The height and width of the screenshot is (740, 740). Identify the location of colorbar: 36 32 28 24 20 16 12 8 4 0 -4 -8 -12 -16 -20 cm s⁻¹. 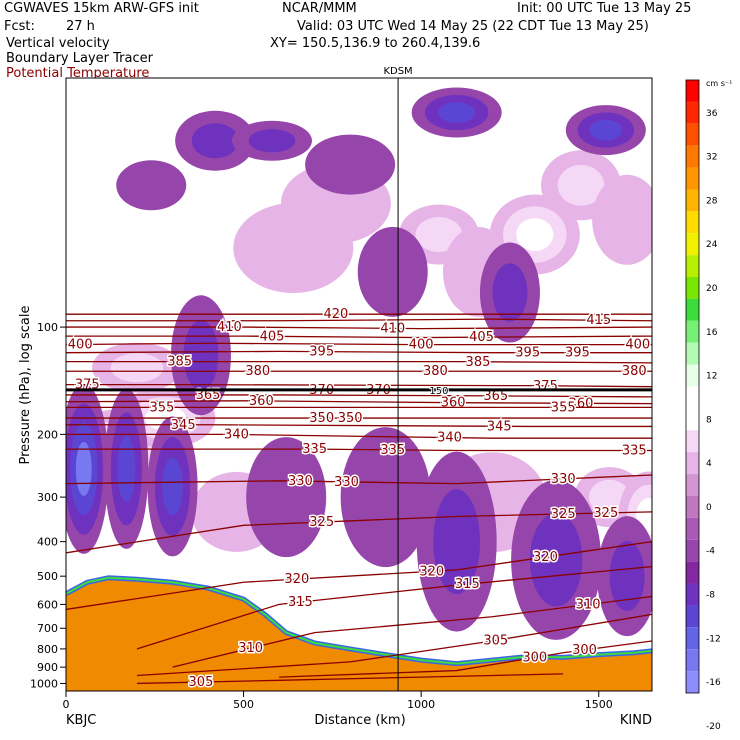
(708, 405).